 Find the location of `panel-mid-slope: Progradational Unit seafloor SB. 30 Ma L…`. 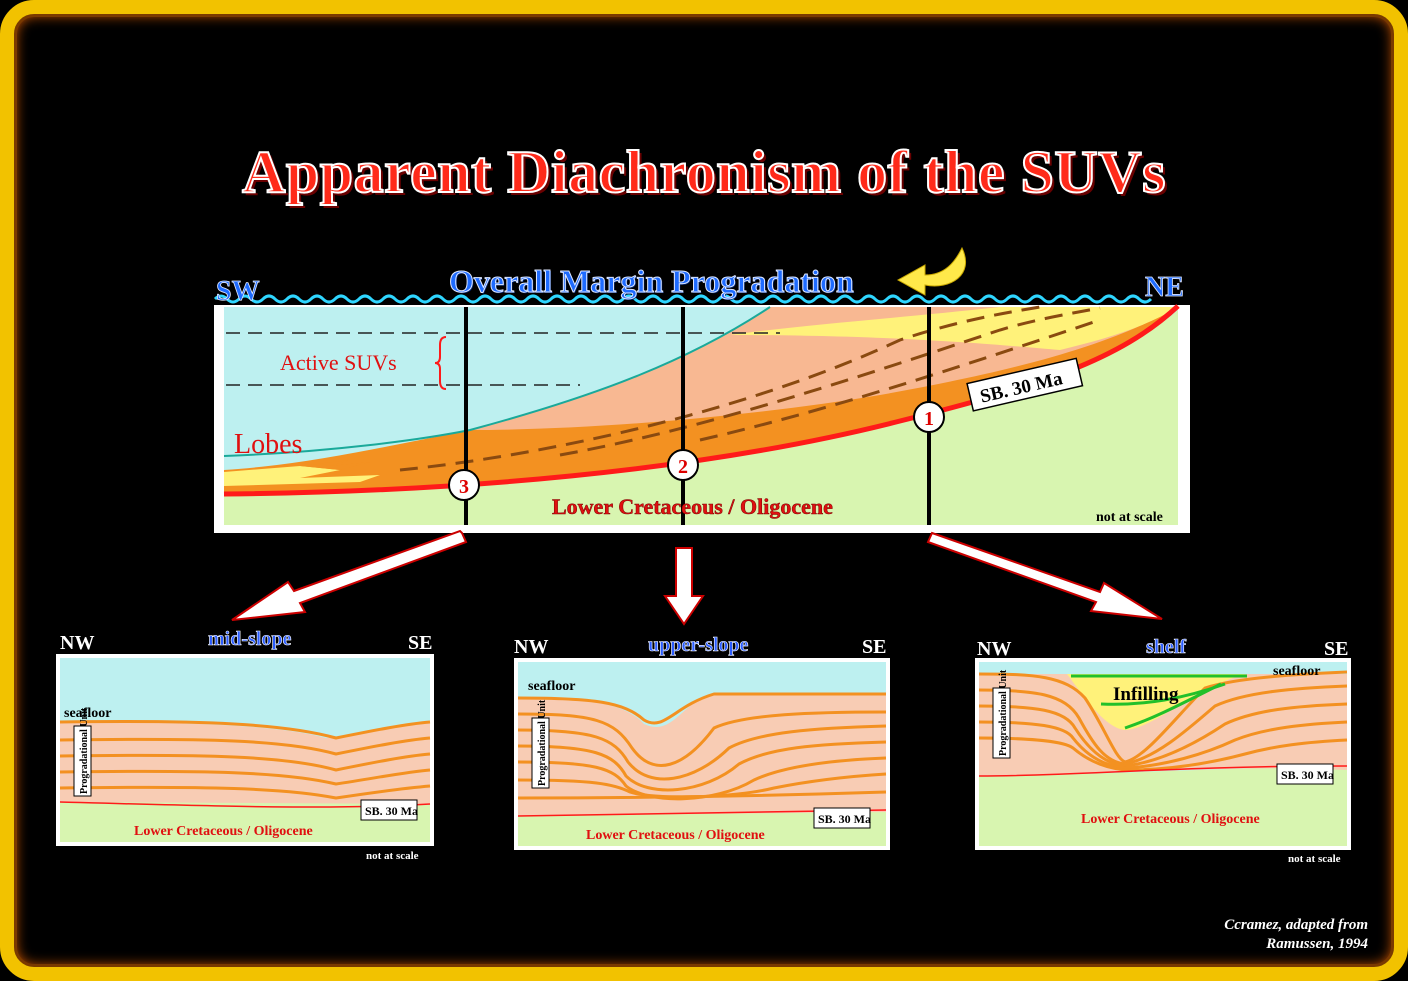

panel-mid-slope: Progradational Unit seafloor SB. 30 Ma L… is located at coordinates (245, 750).